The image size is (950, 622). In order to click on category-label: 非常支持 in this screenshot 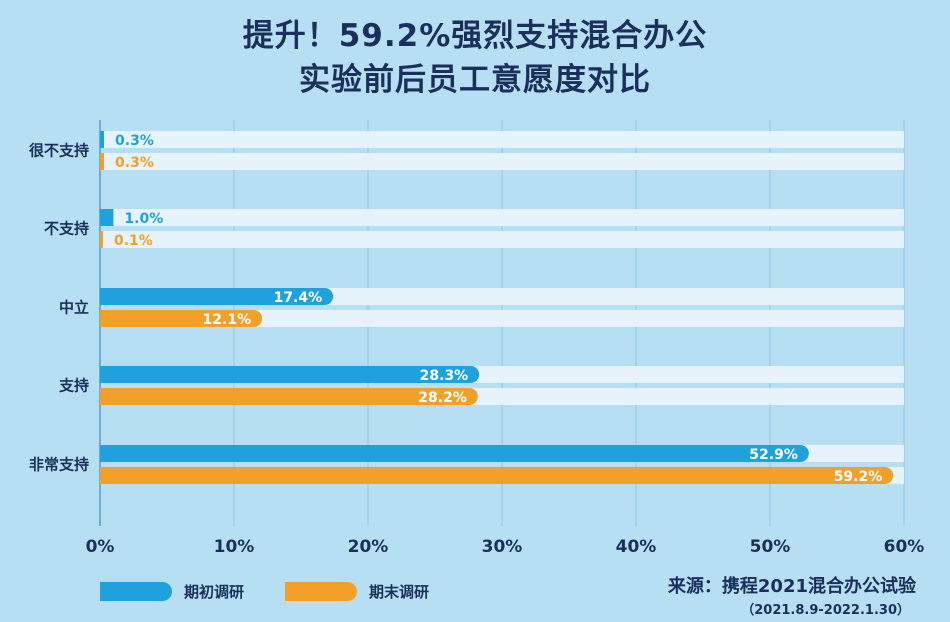, I will do `click(59, 465)`.